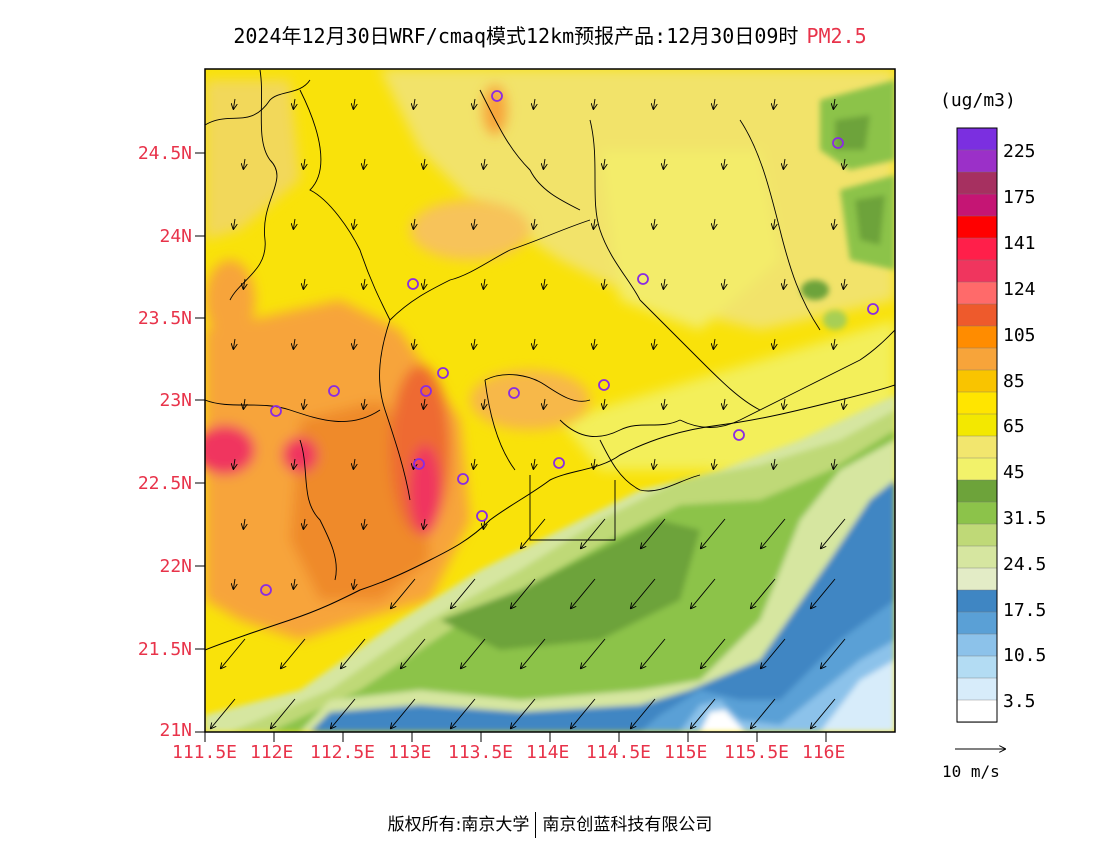  What do you see at coordinates (230, 450) in the screenshot?
I see `field-west-red` at bounding box center [230, 450].